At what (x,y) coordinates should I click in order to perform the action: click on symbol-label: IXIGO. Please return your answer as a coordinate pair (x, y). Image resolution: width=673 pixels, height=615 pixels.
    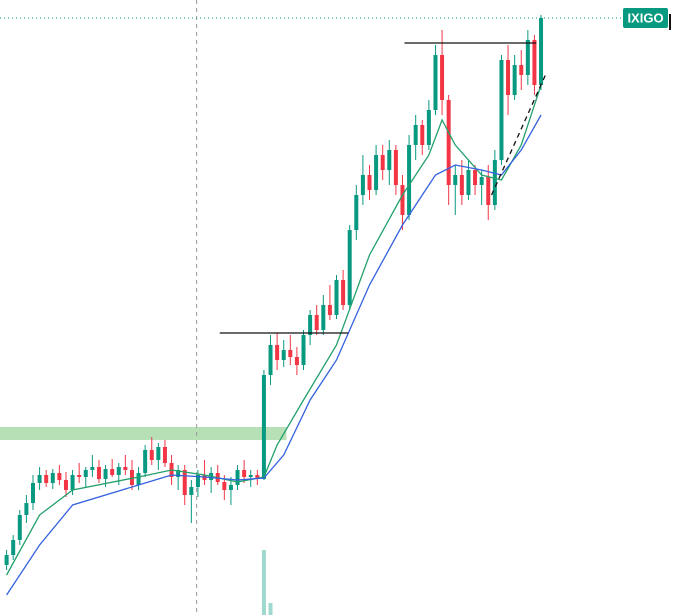
    Looking at the image, I should click on (645, 17).